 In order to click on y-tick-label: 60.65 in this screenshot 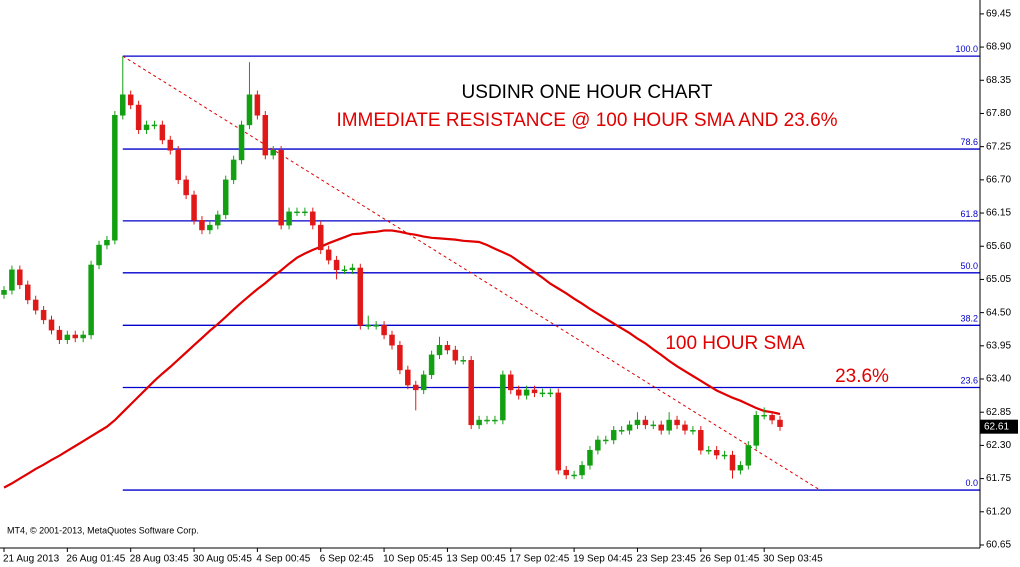, I will do `click(998, 545)`.